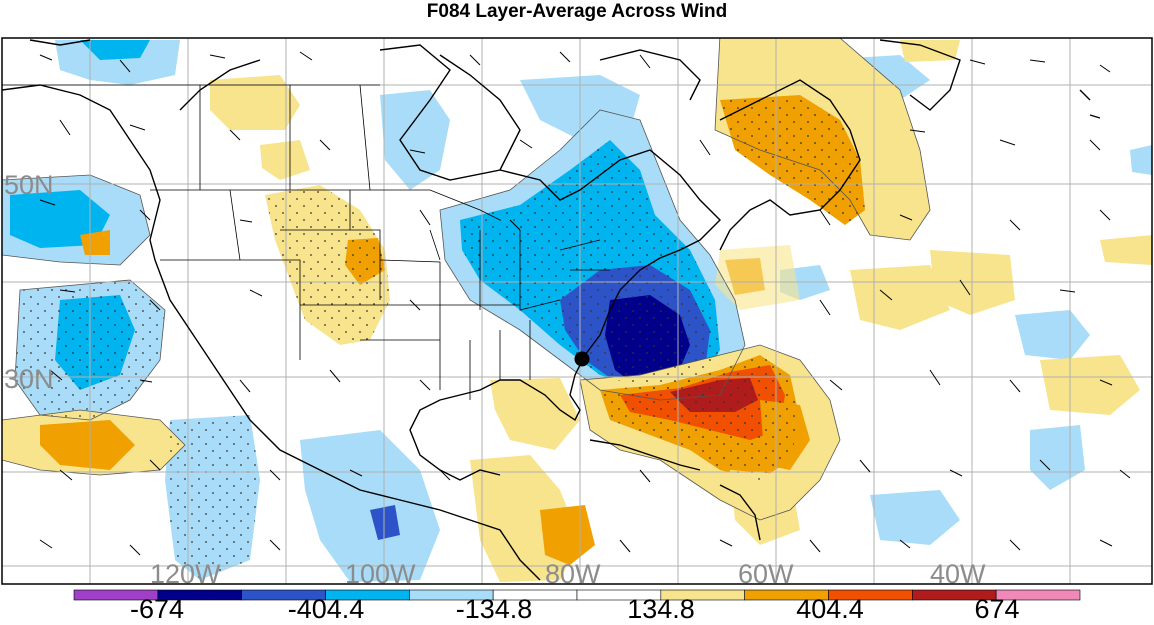 The height and width of the screenshot is (625, 1154). What do you see at coordinates (958, 572) in the screenshot?
I see `lon-label-40w: 40W` at bounding box center [958, 572].